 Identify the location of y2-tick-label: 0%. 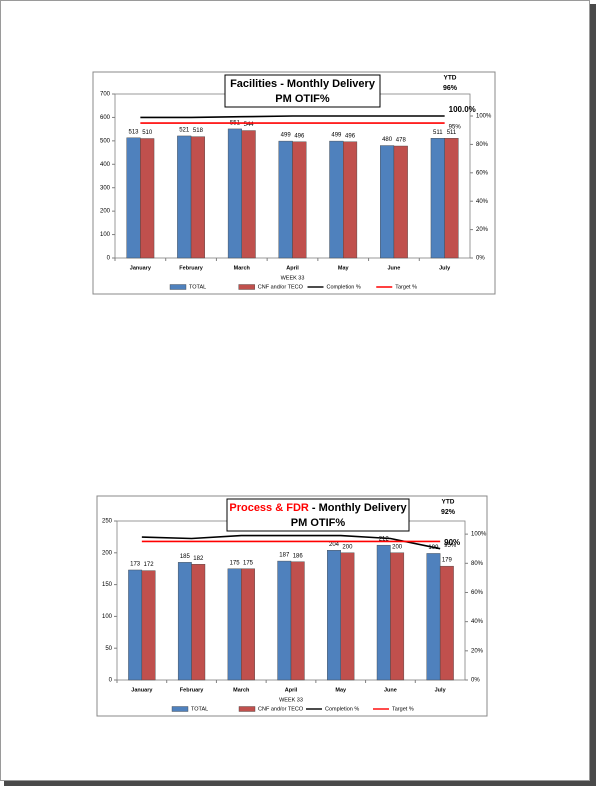
(480, 259).